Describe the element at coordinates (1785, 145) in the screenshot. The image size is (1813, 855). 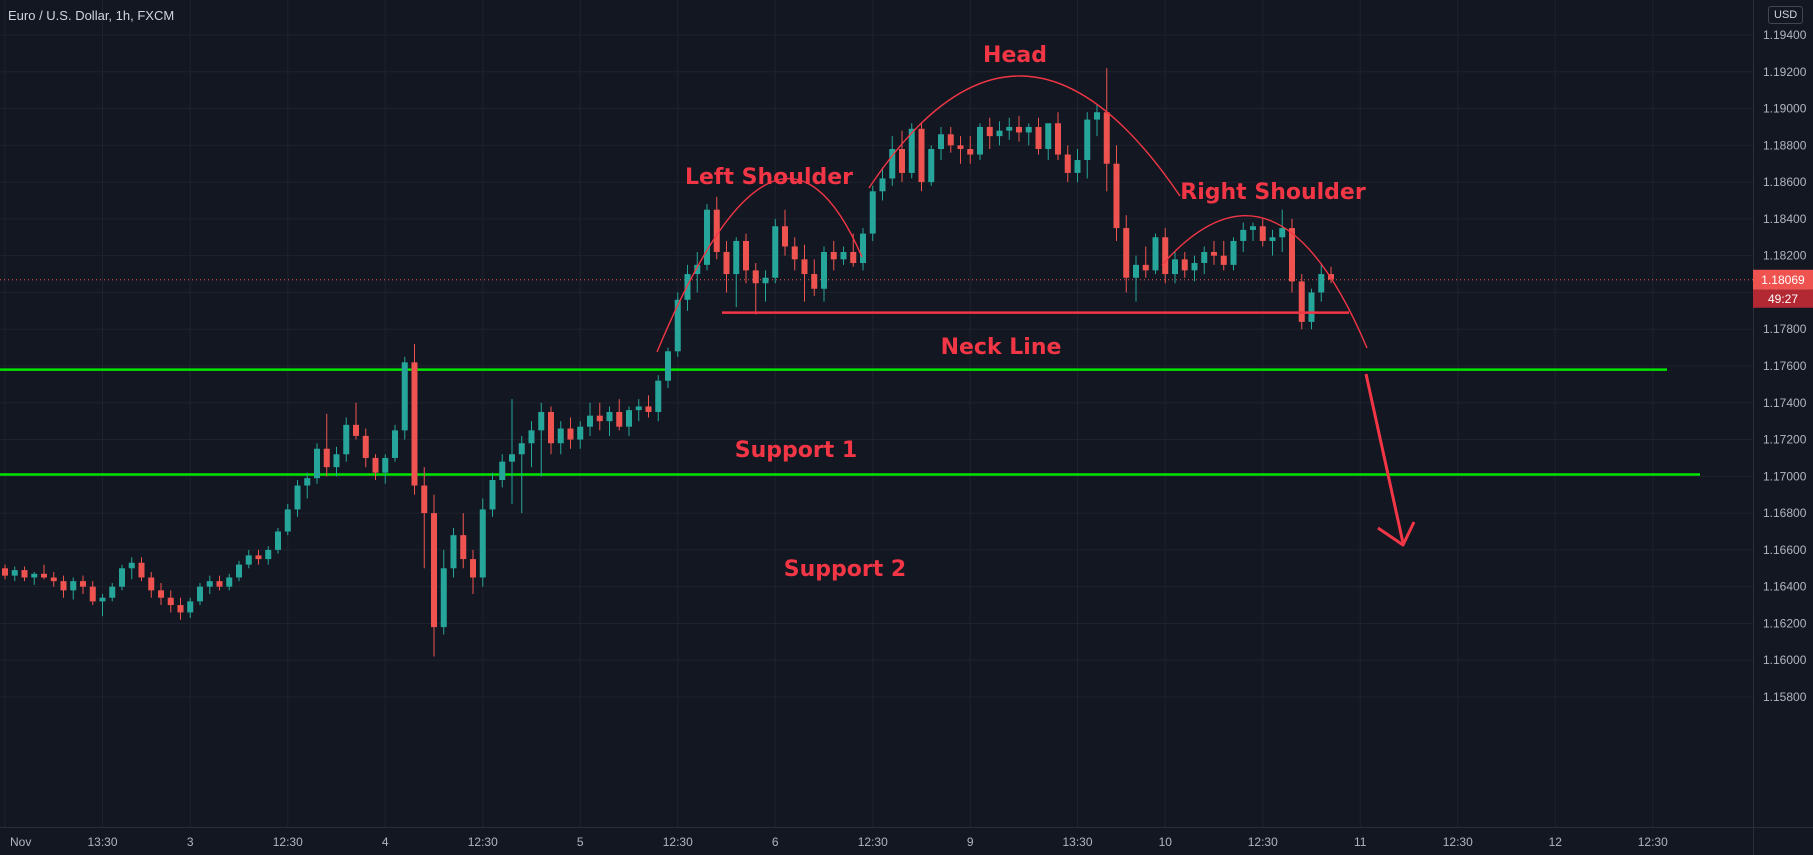
I see `y-tick-label: 1.18800` at that location.